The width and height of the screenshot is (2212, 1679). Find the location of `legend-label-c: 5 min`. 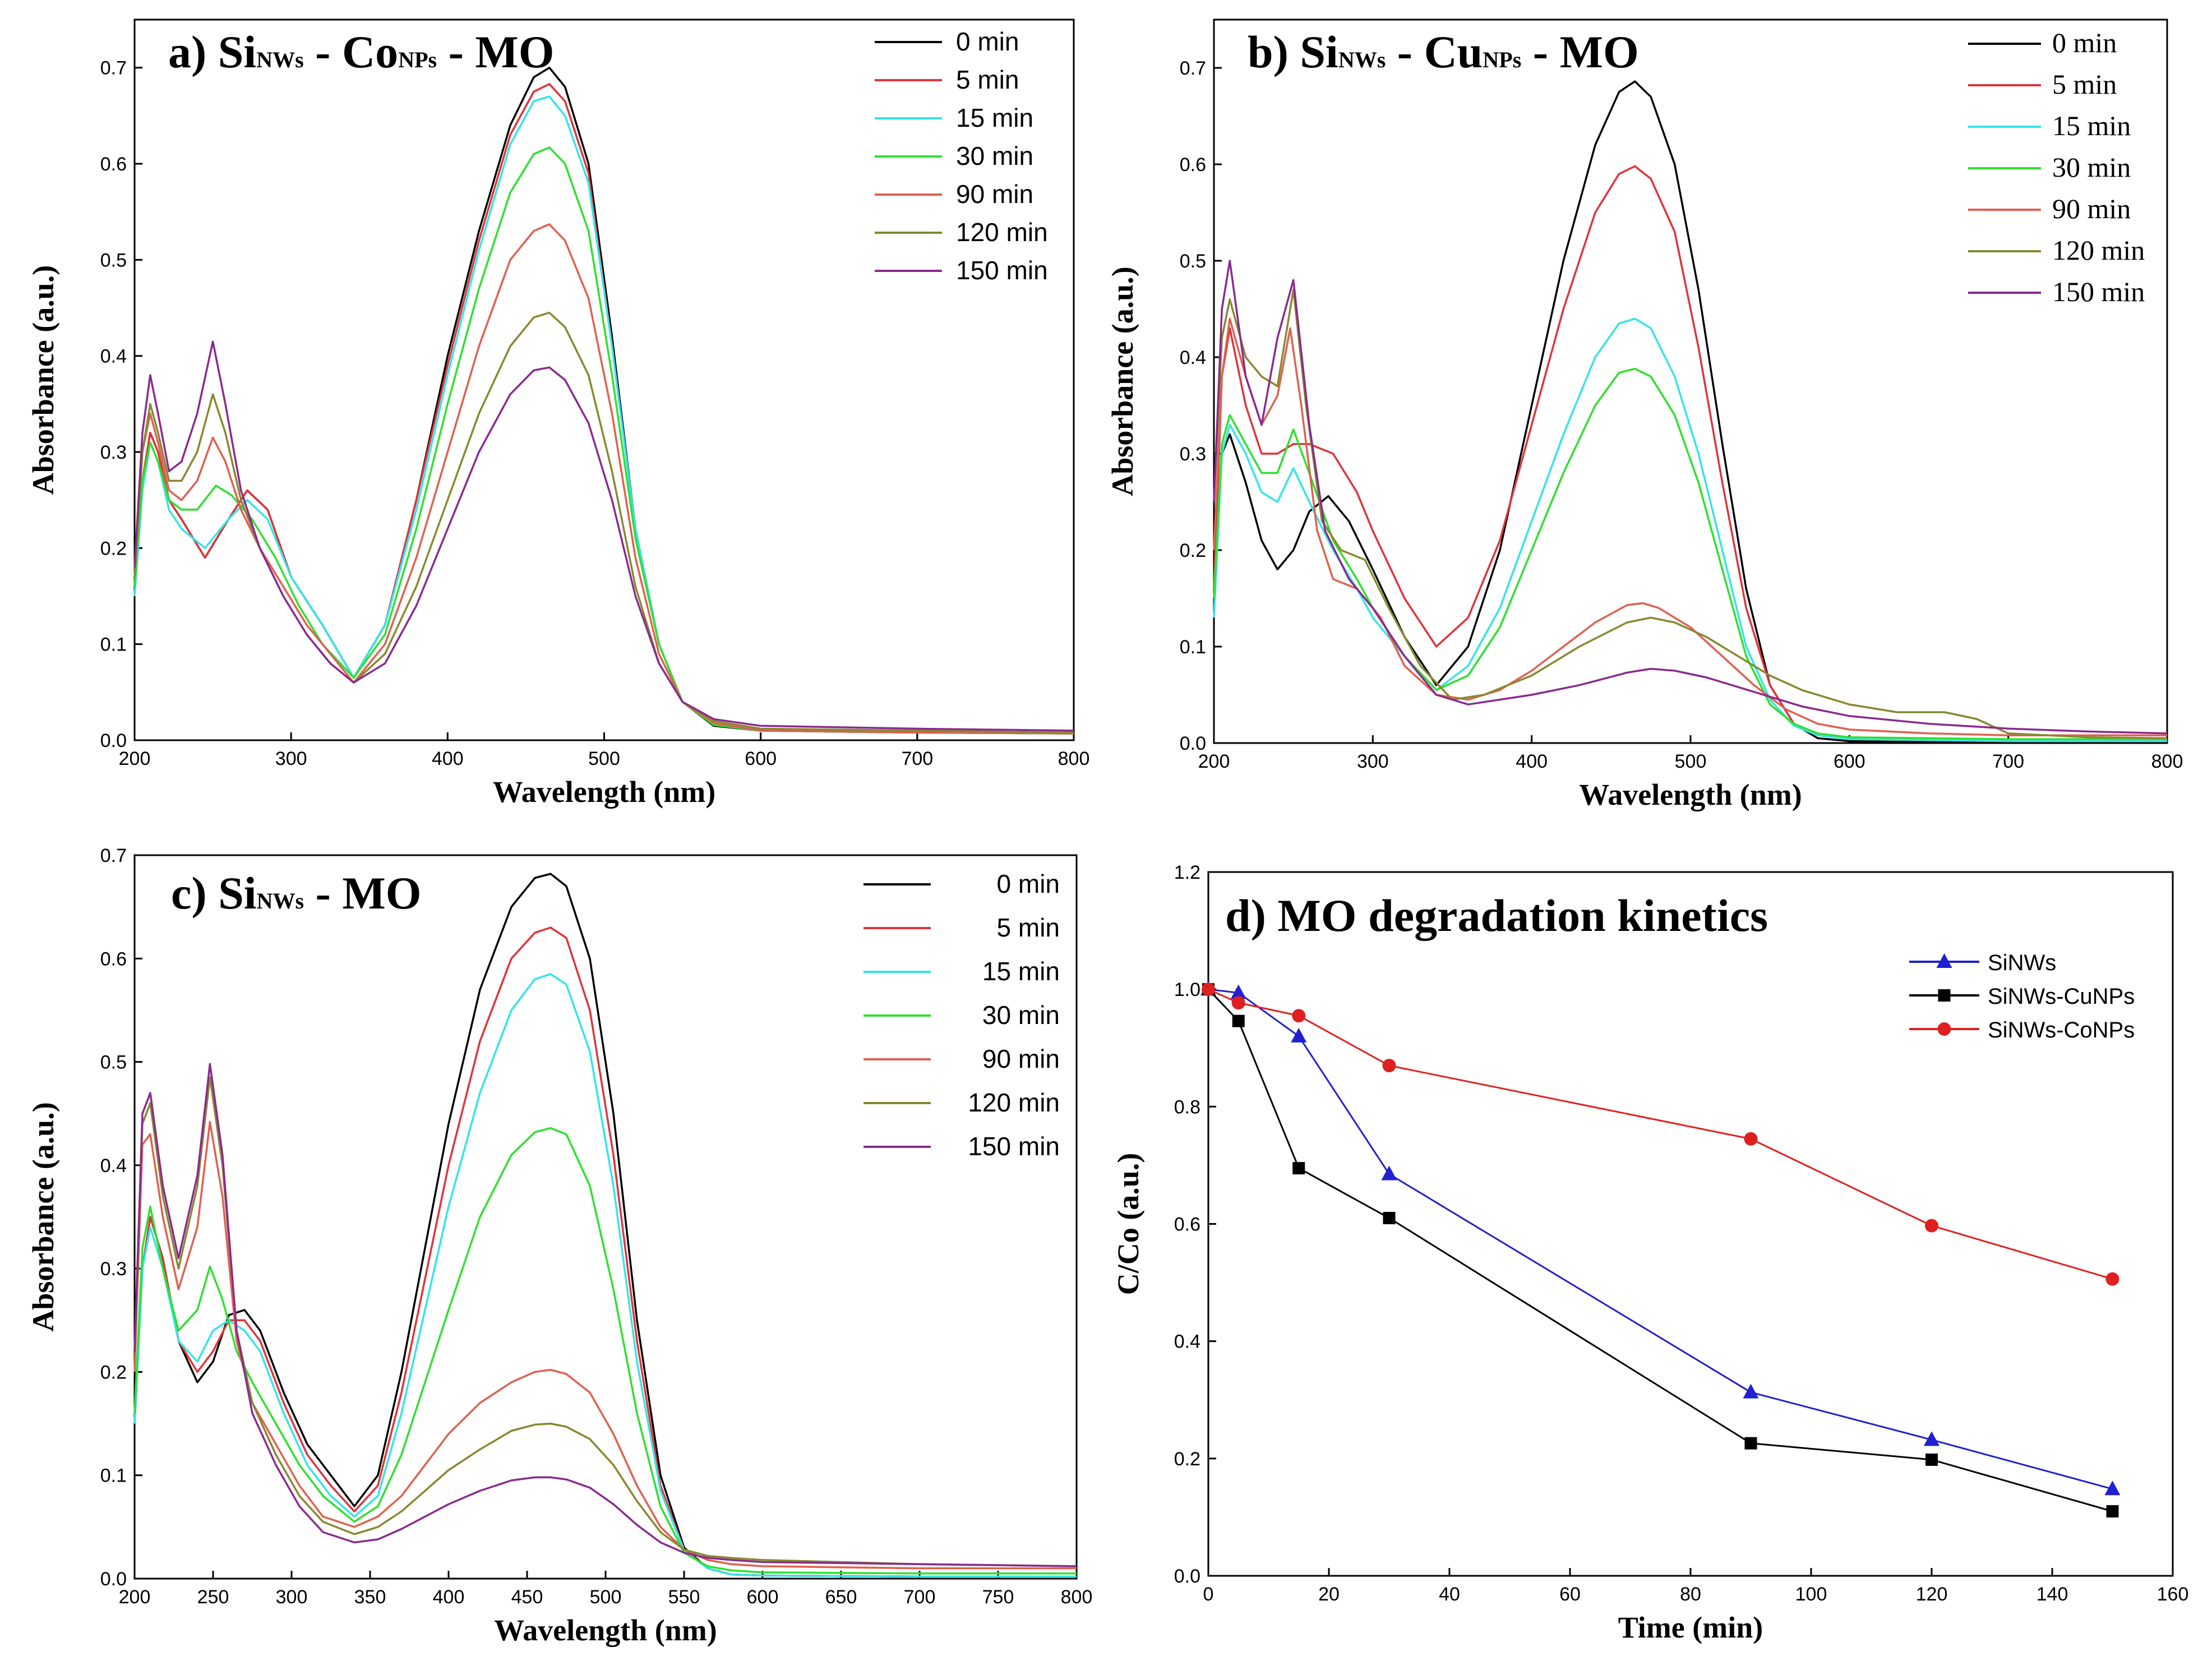

legend-label-c: 5 min is located at coordinates (1028, 927).